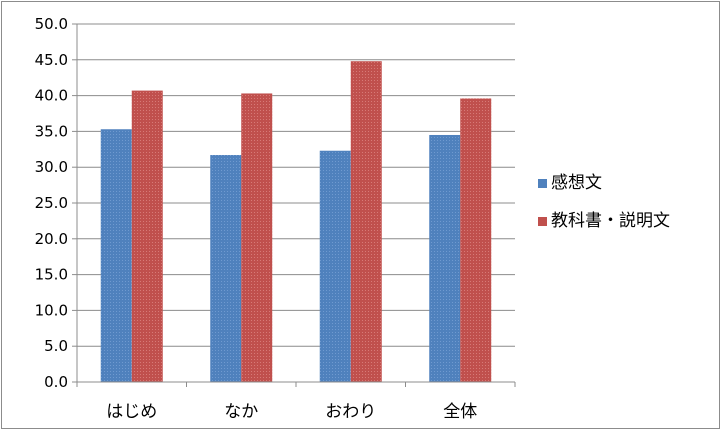 This screenshot has height=432, width=723. What do you see at coordinates (51, 96) in the screenshot?
I see `y-tick-label: 40.0` at bounding box center [51, 96].